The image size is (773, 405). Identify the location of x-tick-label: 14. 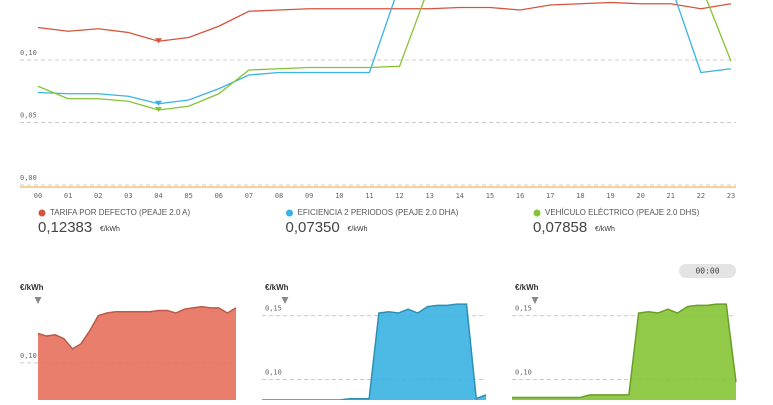
(460, 196).